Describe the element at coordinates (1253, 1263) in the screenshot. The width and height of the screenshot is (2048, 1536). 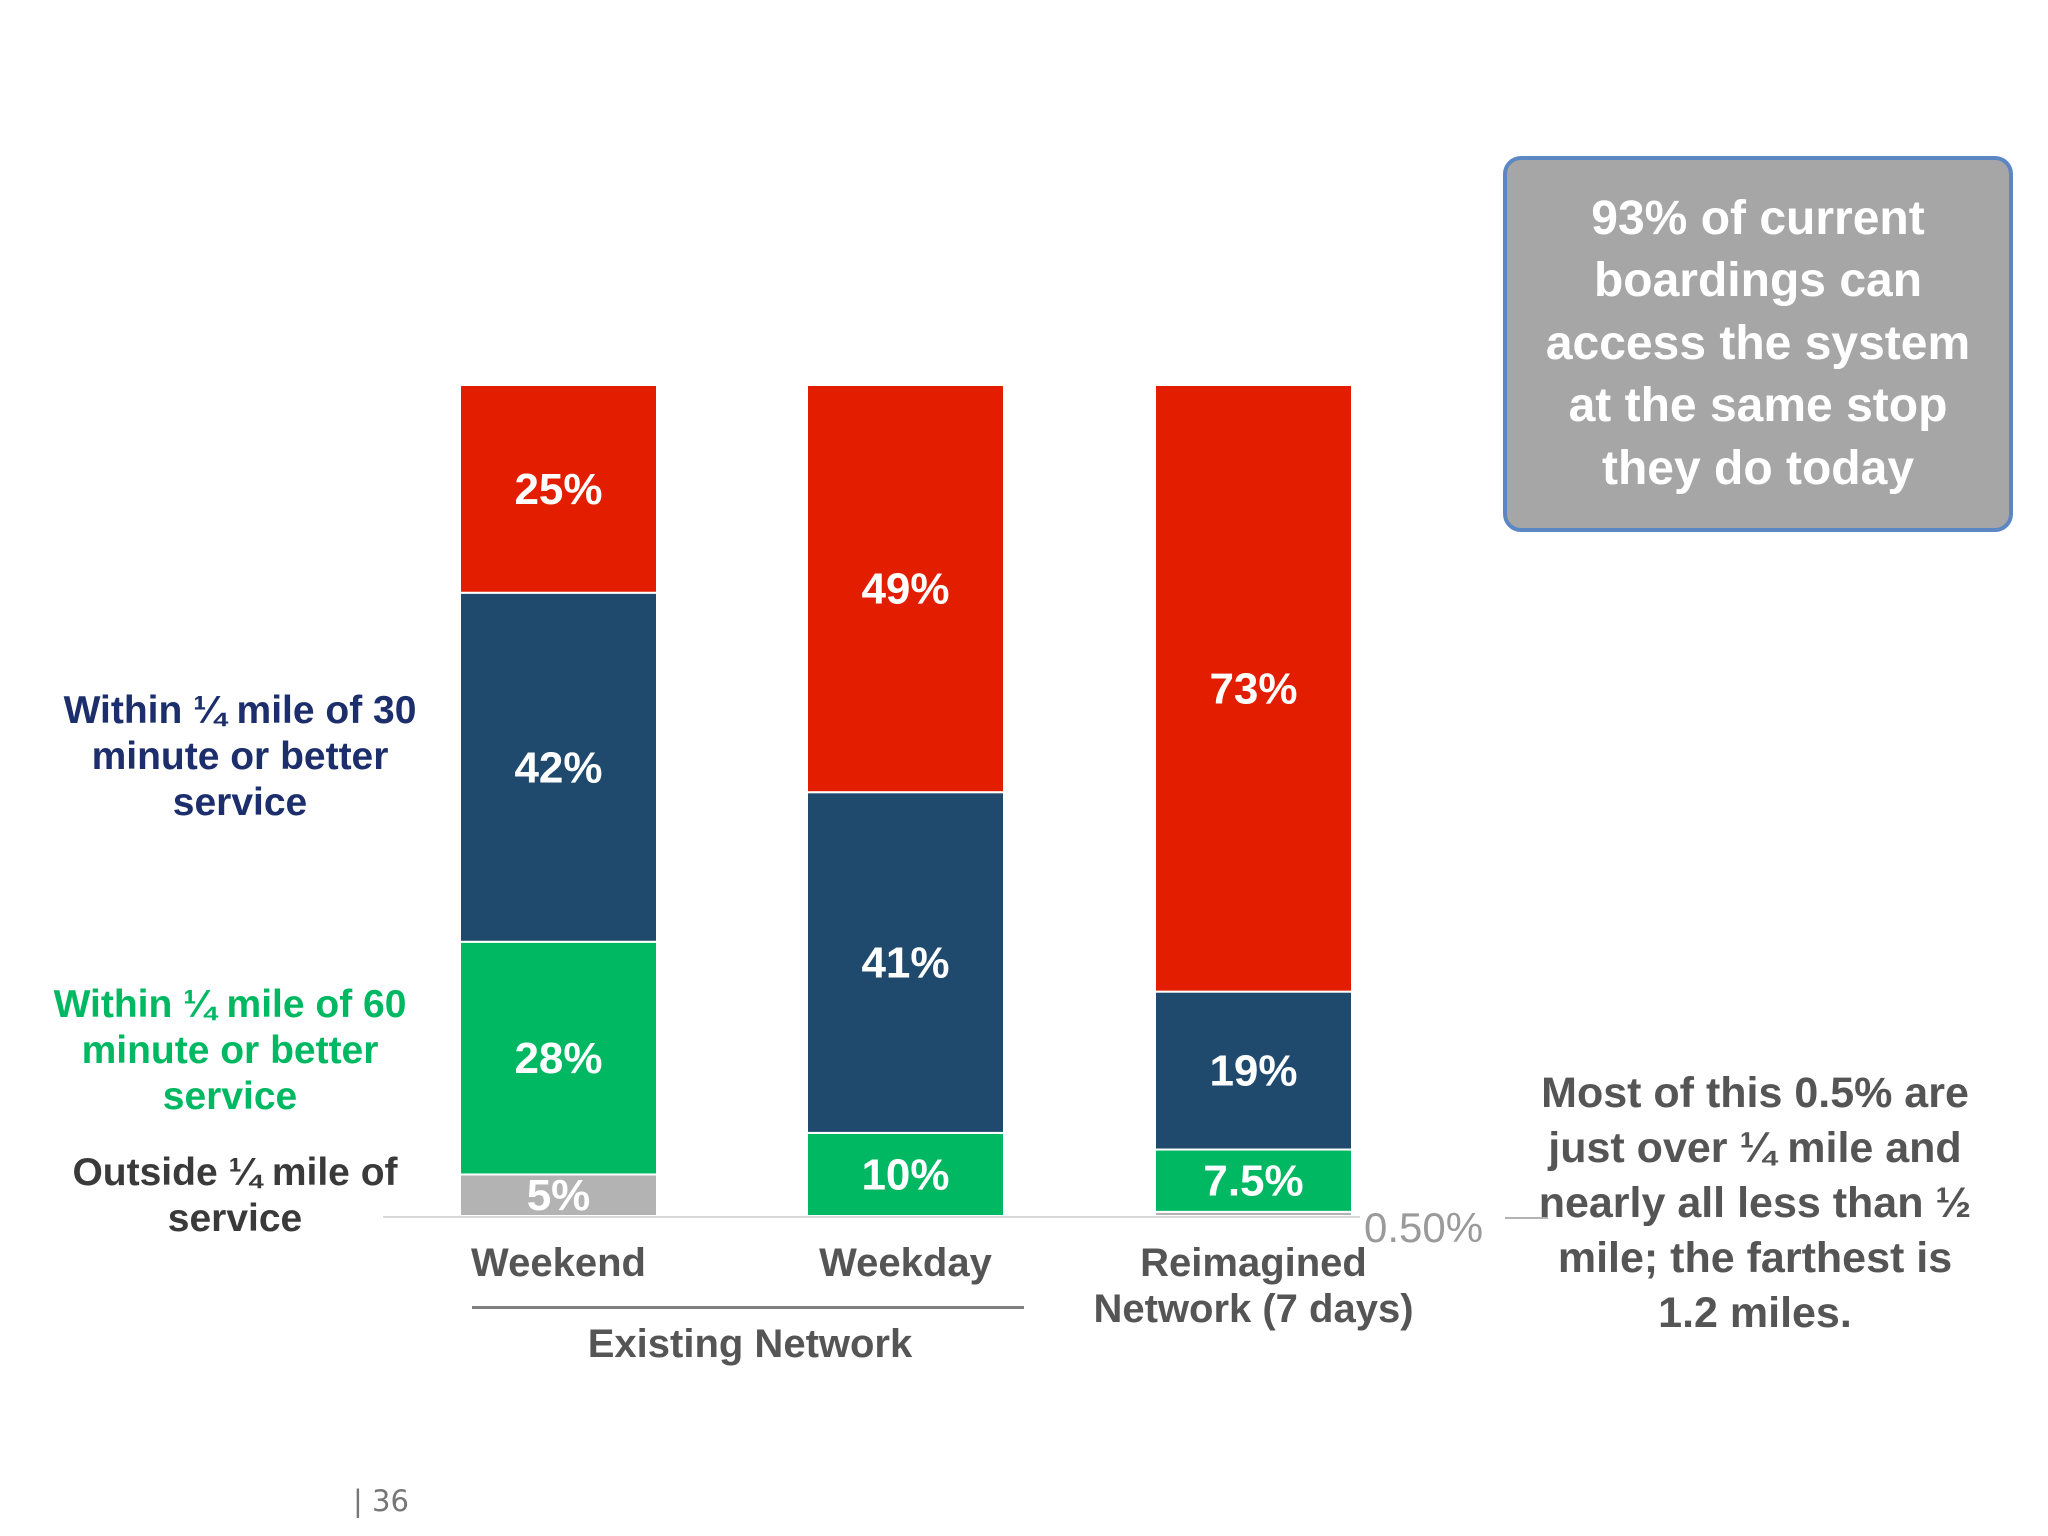
I see `category-label-2-0: Reimagined` at that location.